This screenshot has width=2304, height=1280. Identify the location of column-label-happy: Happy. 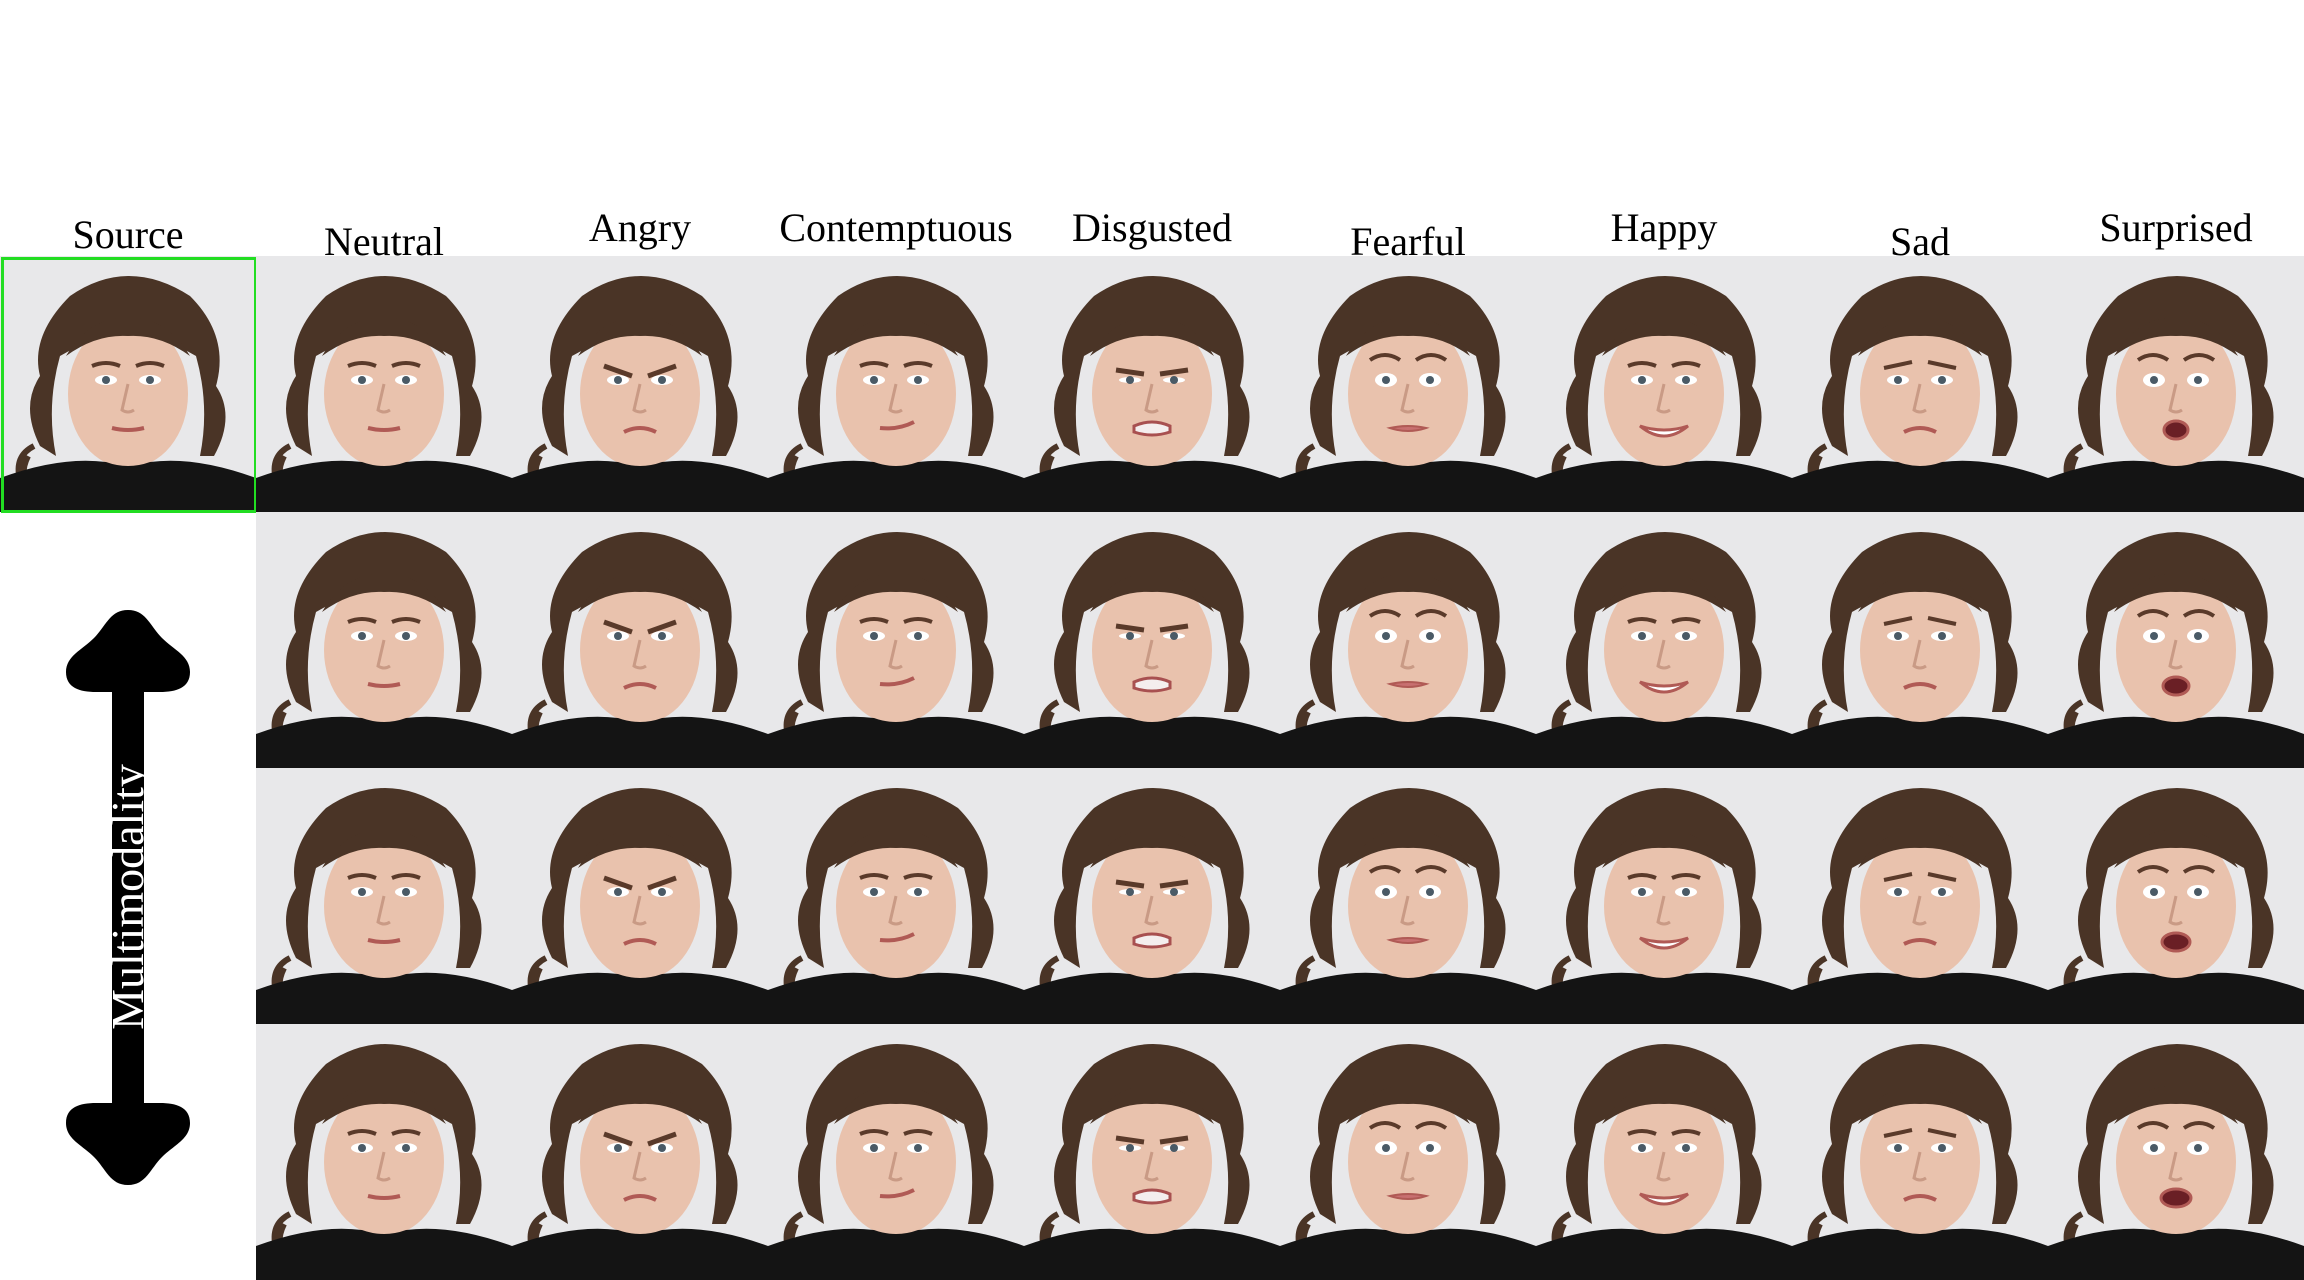
(1664, 227).